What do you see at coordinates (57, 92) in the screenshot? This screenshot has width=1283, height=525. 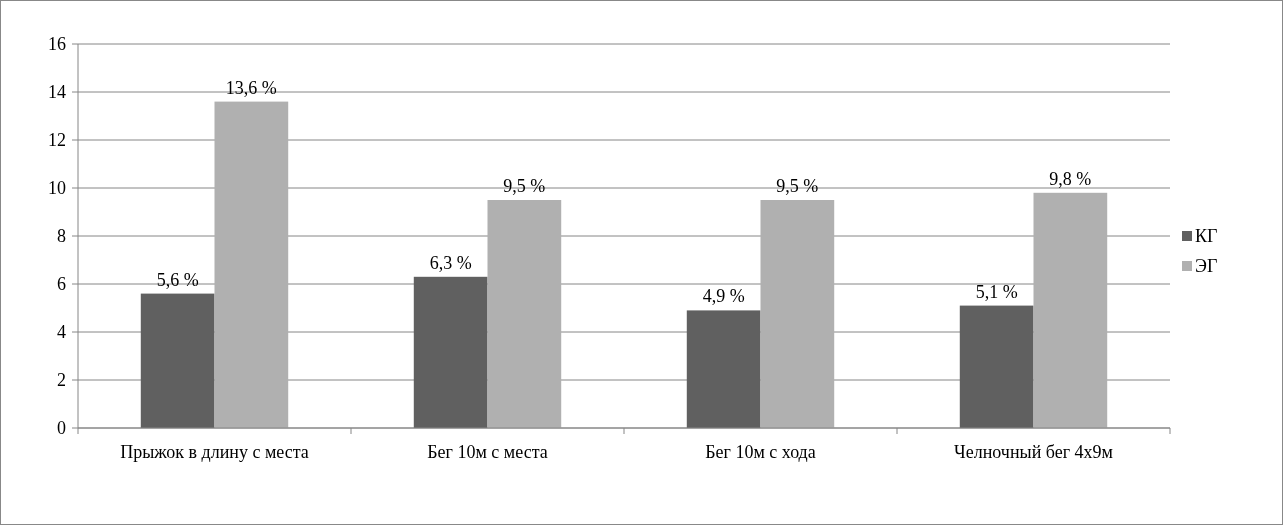 I see `y-tick-label: 14` at bounding box center [57, 92].